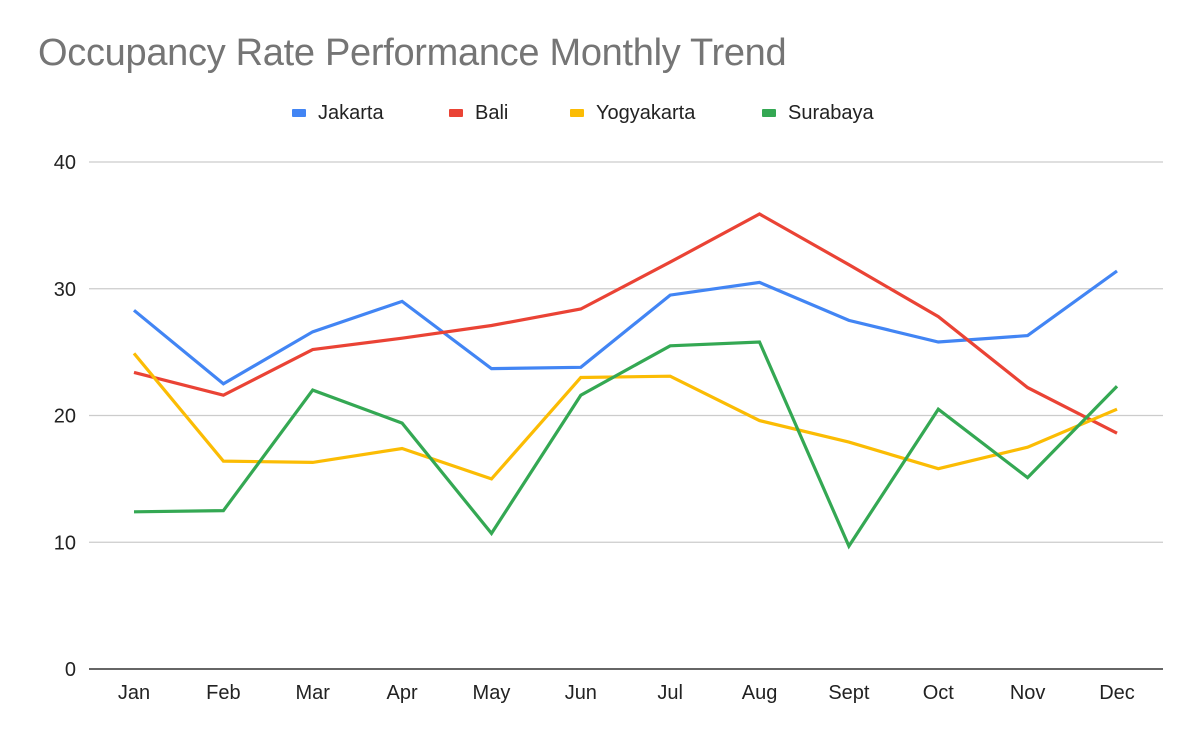  I want to click on legend-item-yogyakarta: Yogyakarta, so click(632, 113).